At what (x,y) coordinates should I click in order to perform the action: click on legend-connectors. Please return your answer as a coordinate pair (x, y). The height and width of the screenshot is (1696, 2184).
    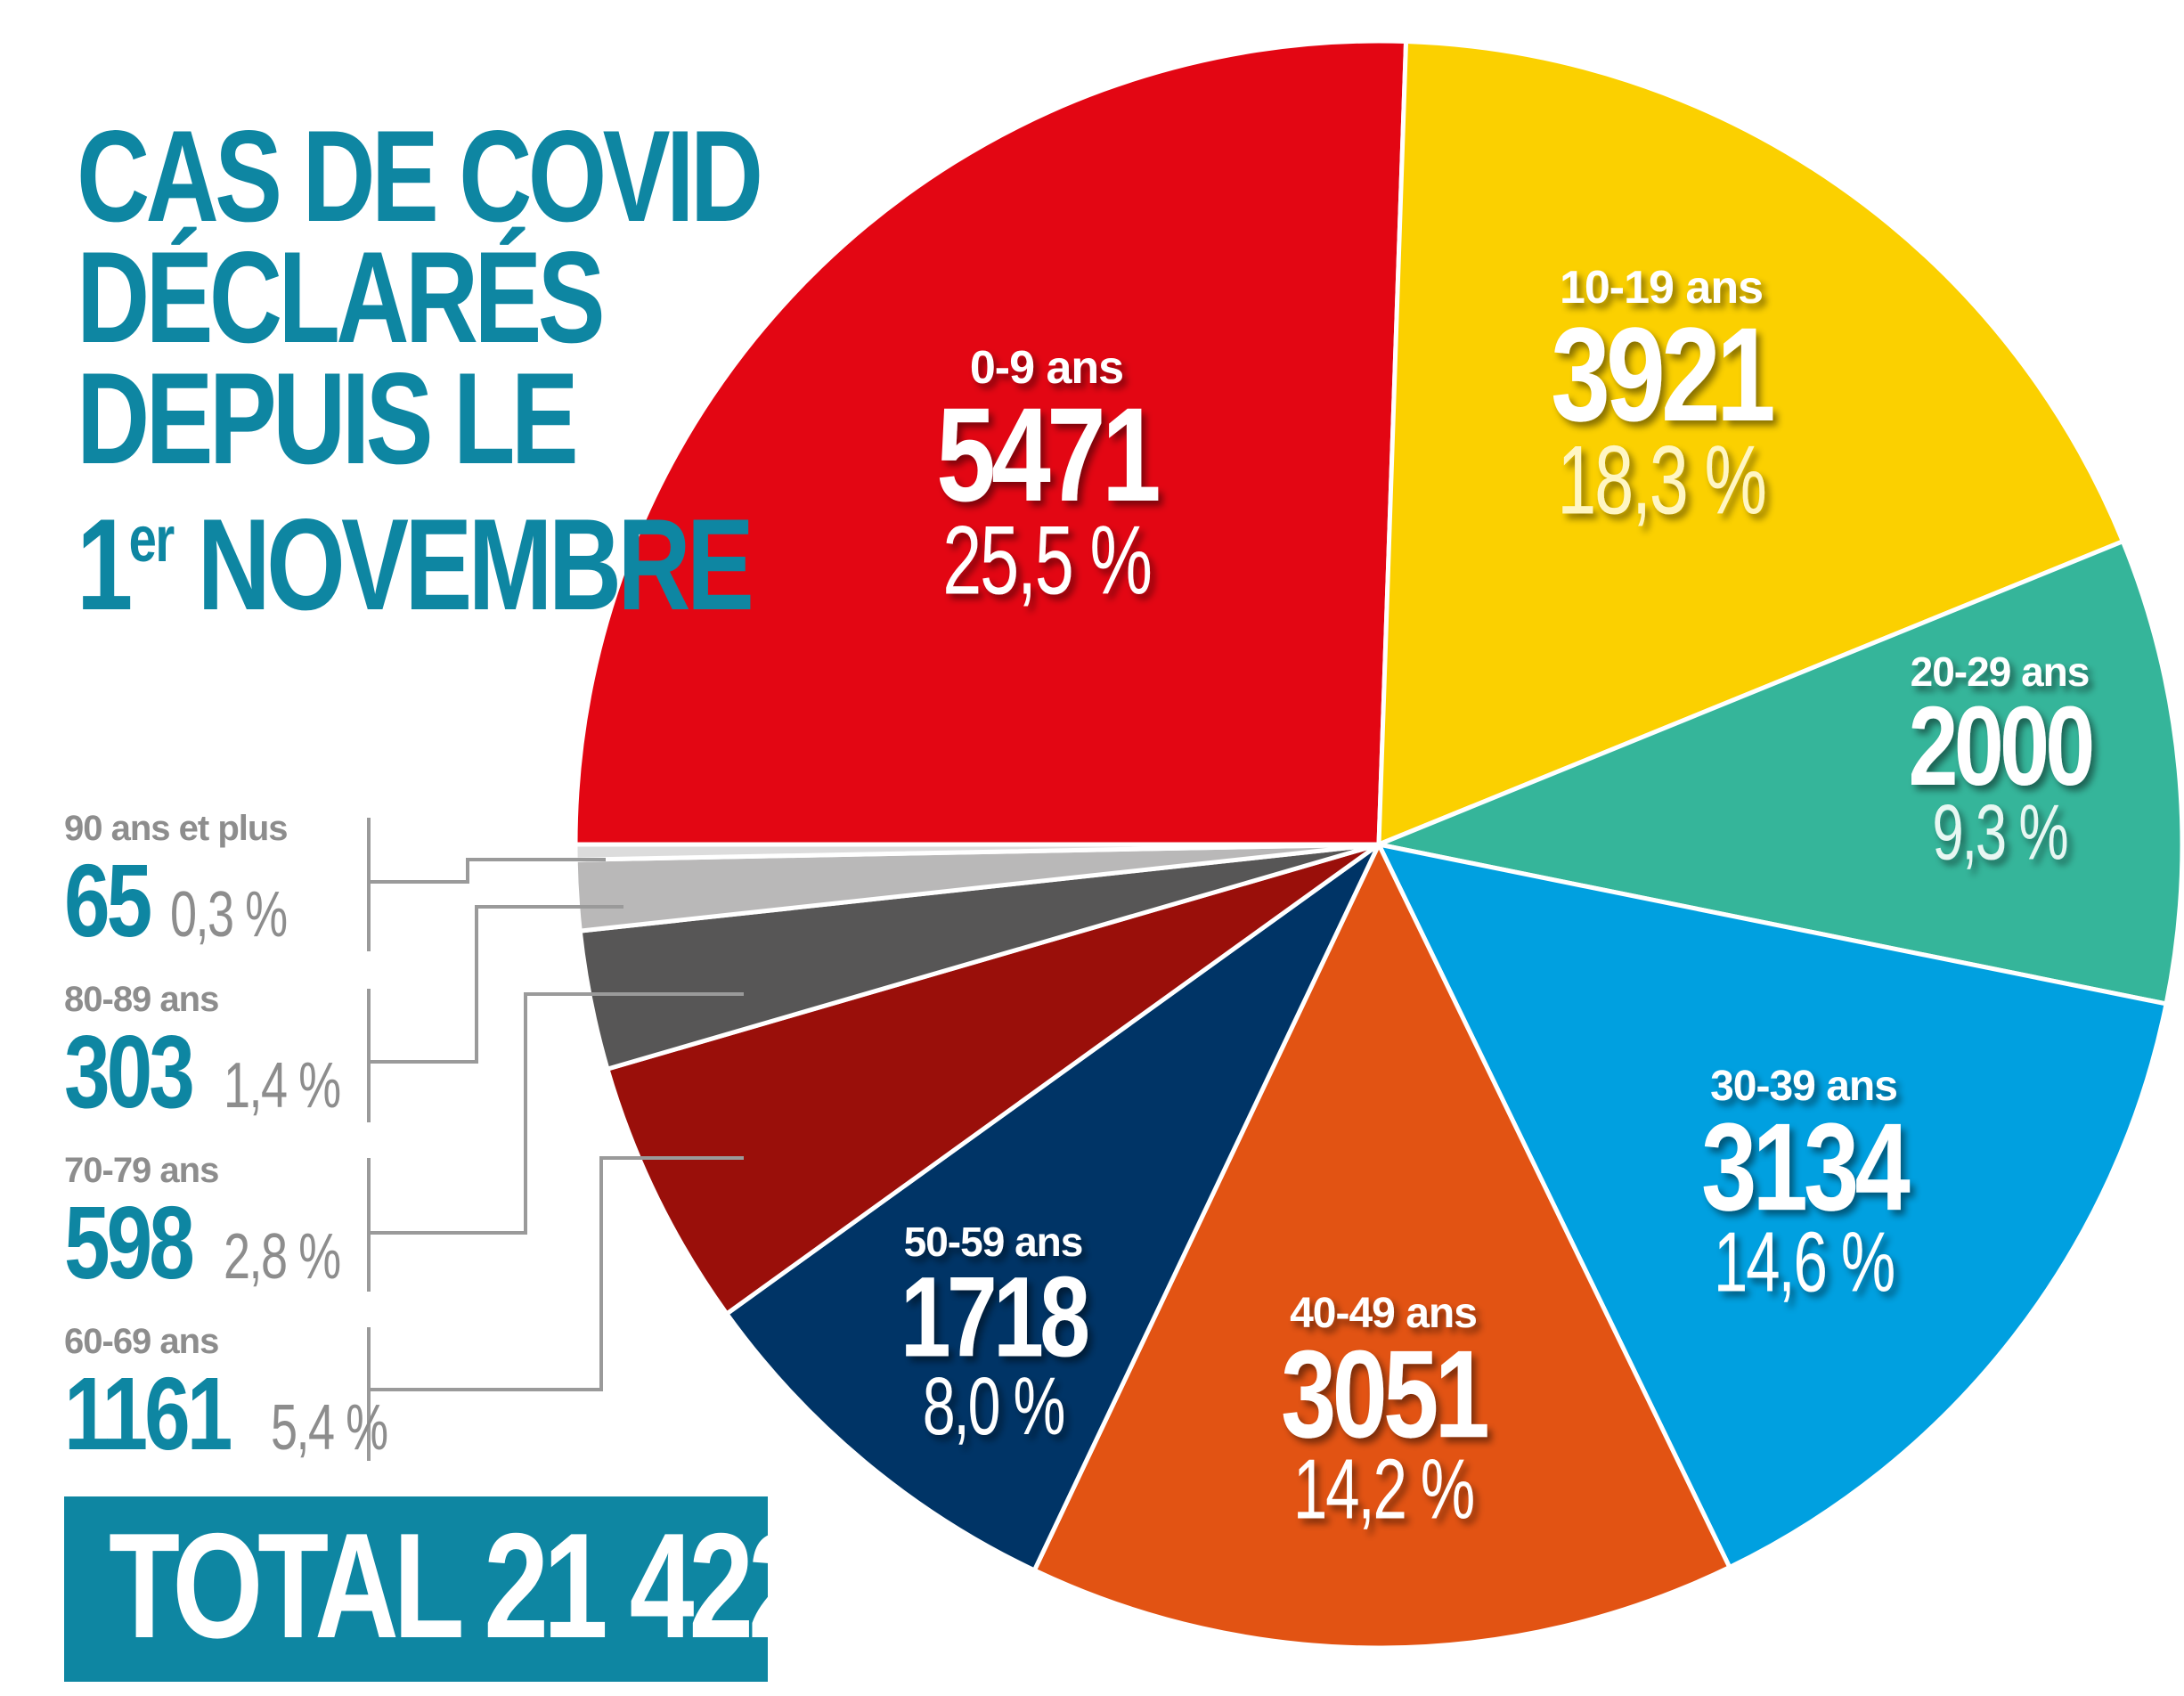
    Looking at the image, I should click on (555, 1139).